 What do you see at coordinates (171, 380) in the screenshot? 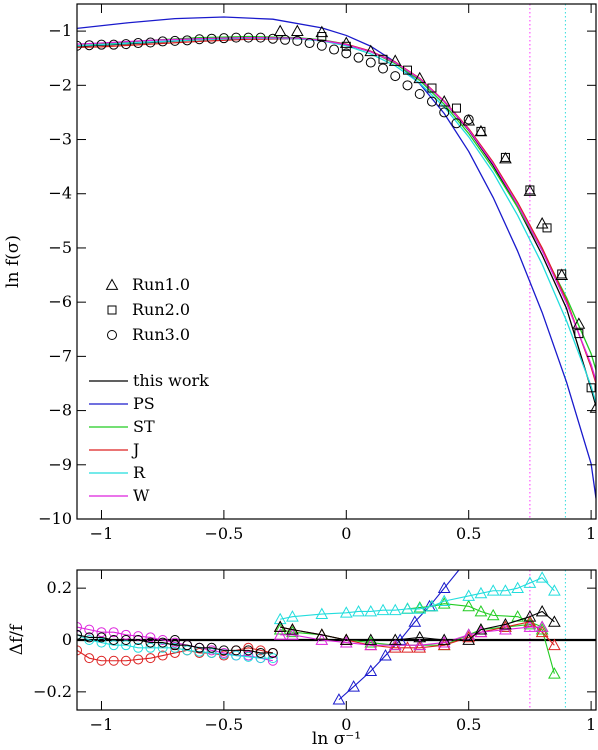
I see `legend-label: this work` at bounding box center [171, 380].